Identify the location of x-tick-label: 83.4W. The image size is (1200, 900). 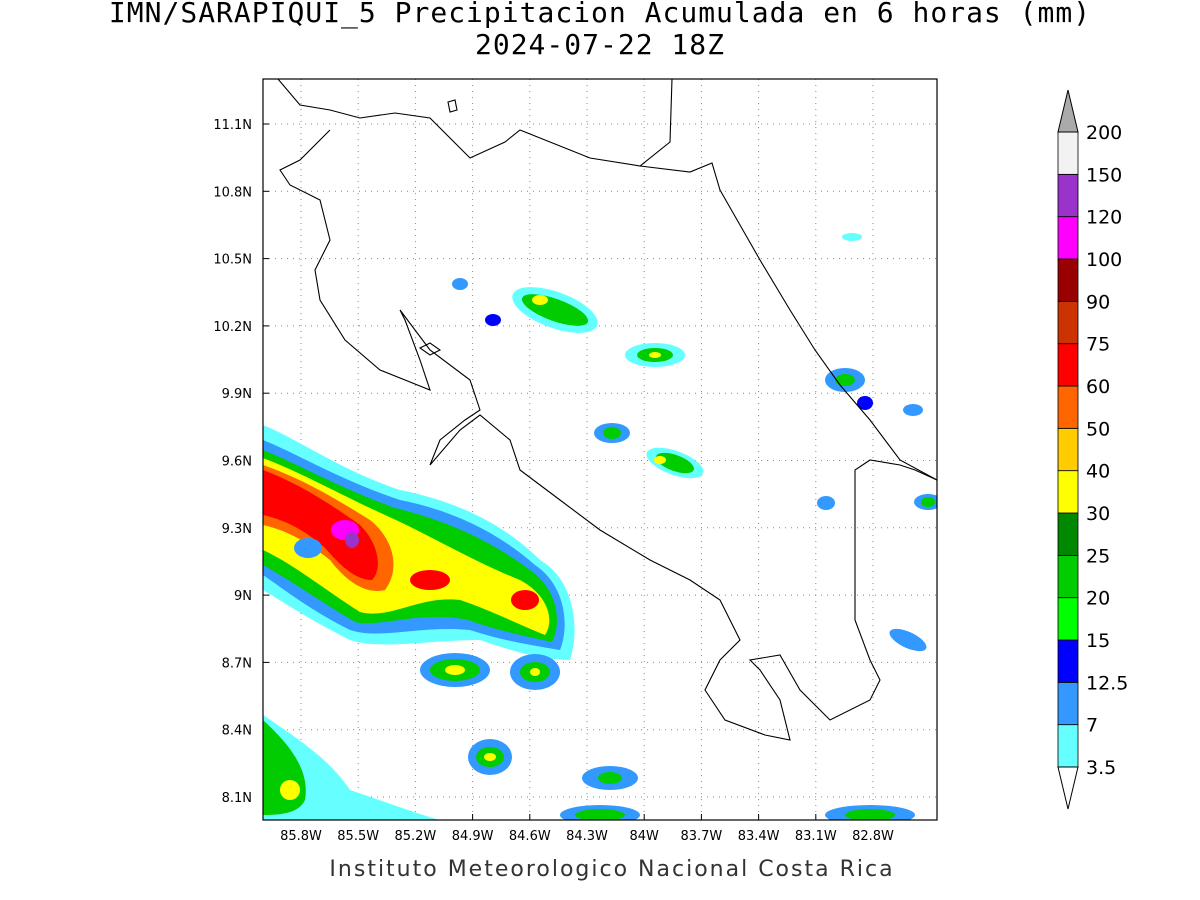
(759, 836).